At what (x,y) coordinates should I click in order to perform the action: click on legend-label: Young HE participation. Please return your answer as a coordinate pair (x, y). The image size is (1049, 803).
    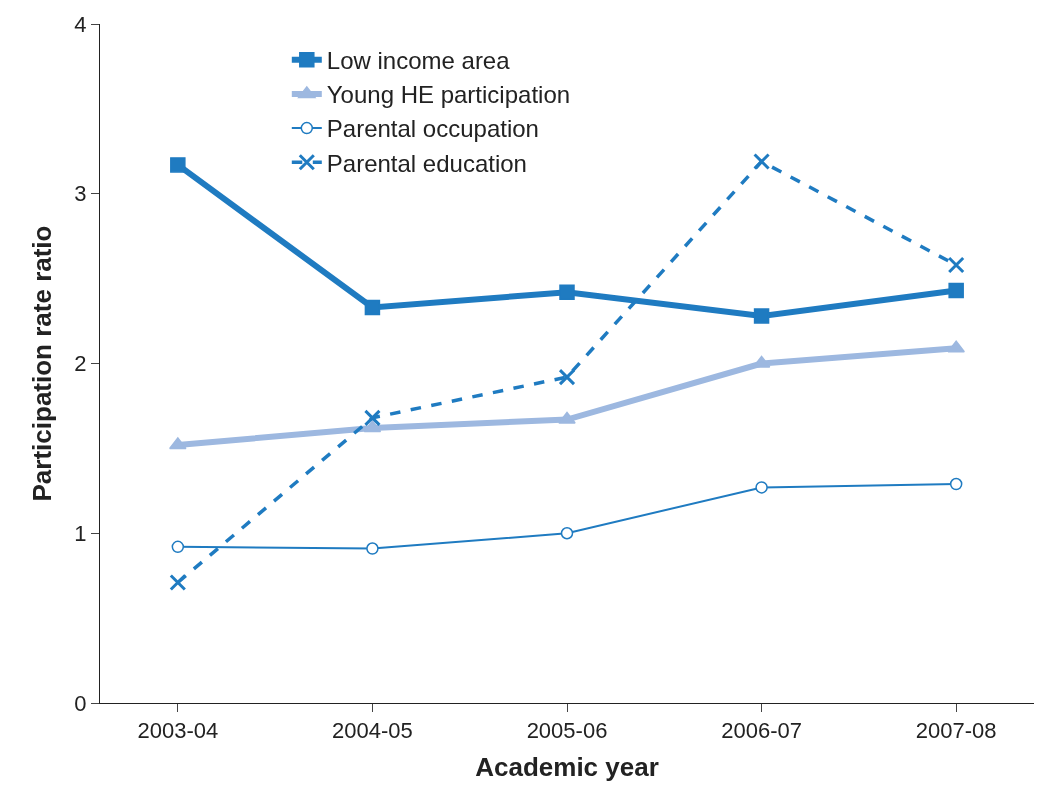
    Looking at the image, I should click on (448, 95).